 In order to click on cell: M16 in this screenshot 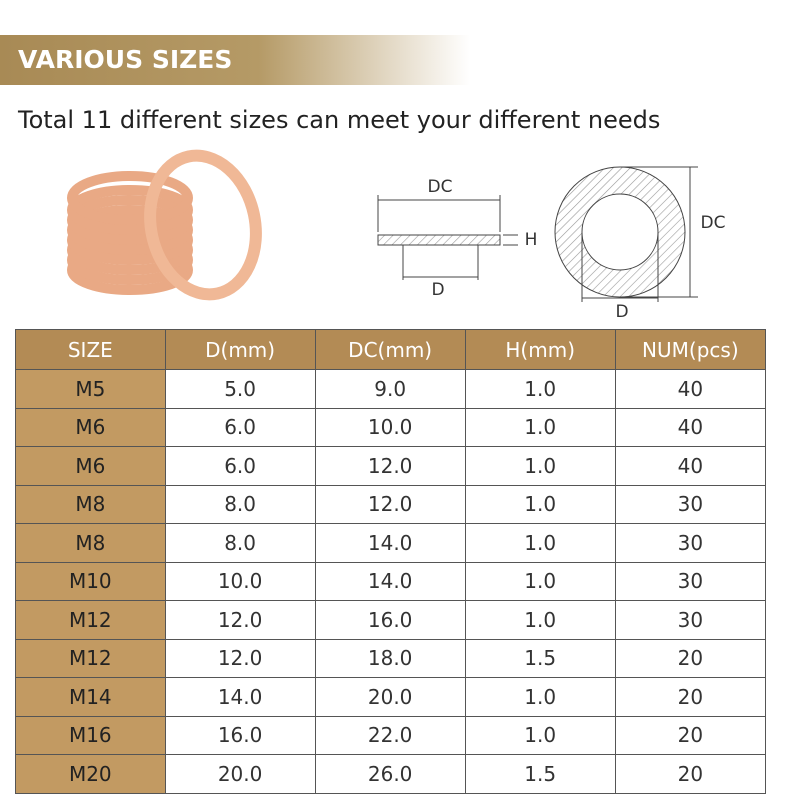, I will do `click(90, 735)`.